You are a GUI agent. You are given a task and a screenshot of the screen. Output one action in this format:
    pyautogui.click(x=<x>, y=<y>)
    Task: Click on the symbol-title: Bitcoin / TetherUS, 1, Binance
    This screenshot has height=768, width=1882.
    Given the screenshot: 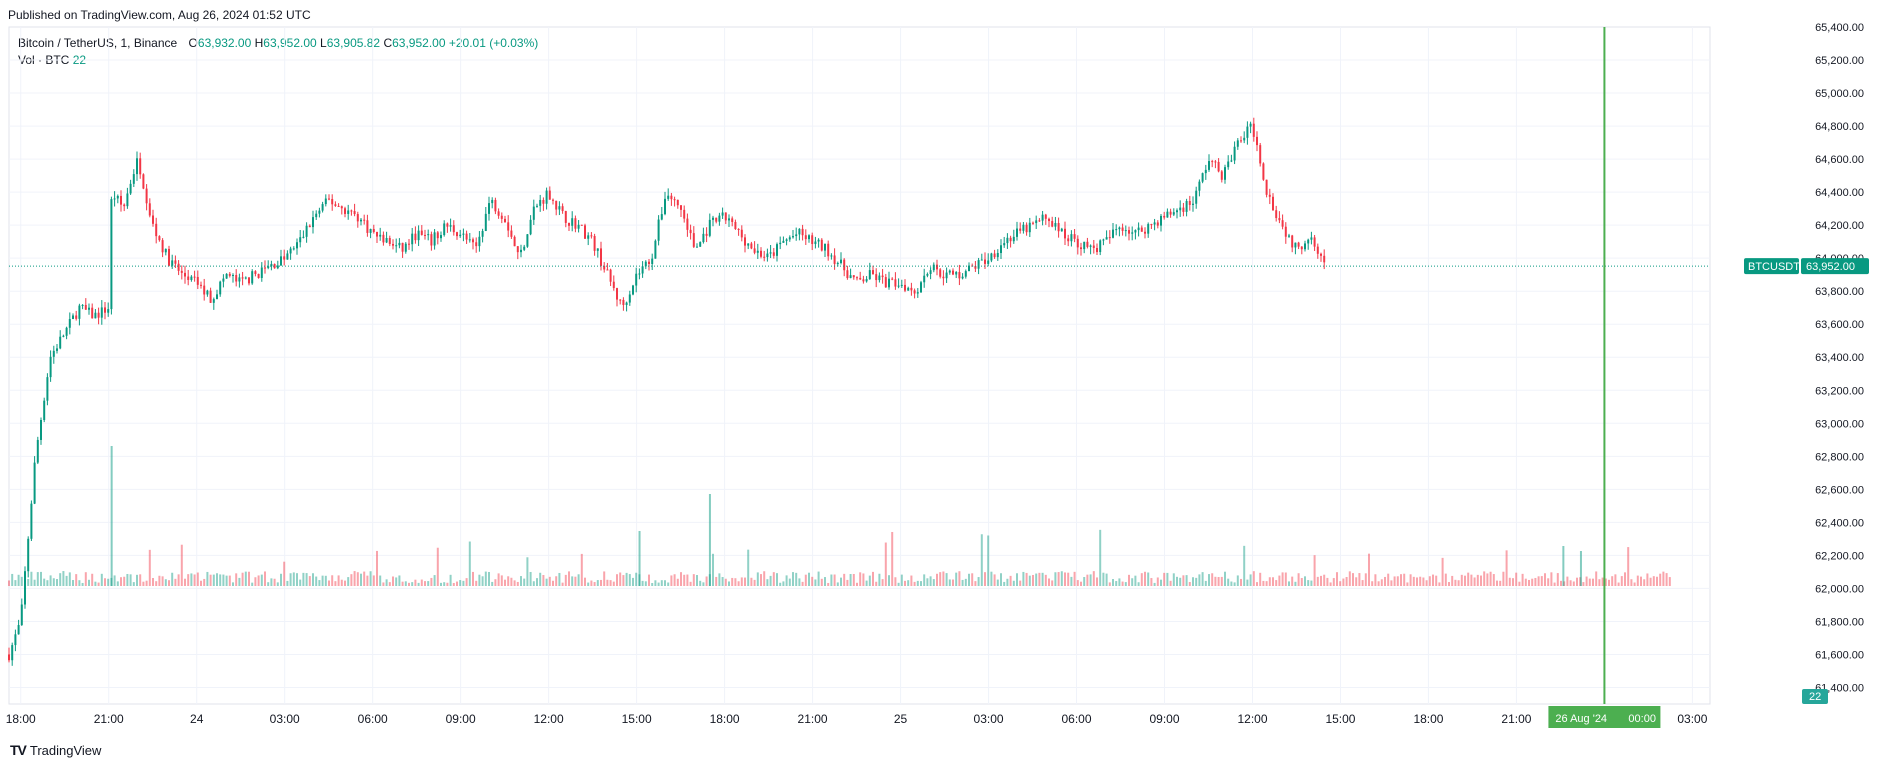 What is the action you would take?
    pyautogui.click(x=98, y=43)
    